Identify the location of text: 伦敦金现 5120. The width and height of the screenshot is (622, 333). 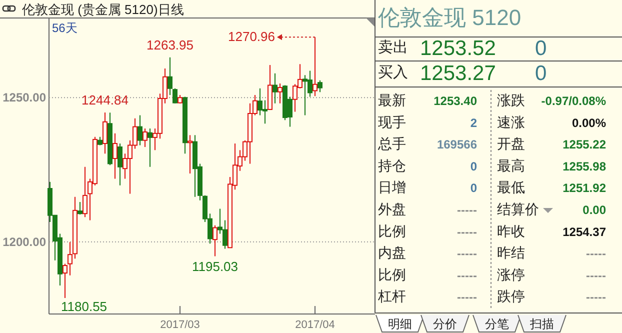
(450, 17).